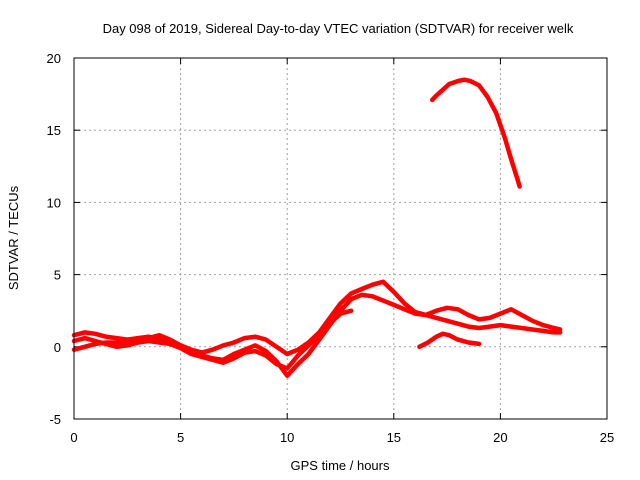 The image size is (640, 480). What do you see at coordinates (54, 130) in the screenshot?
I see `y-tick-label: 15` at bounding box center [54, 130].